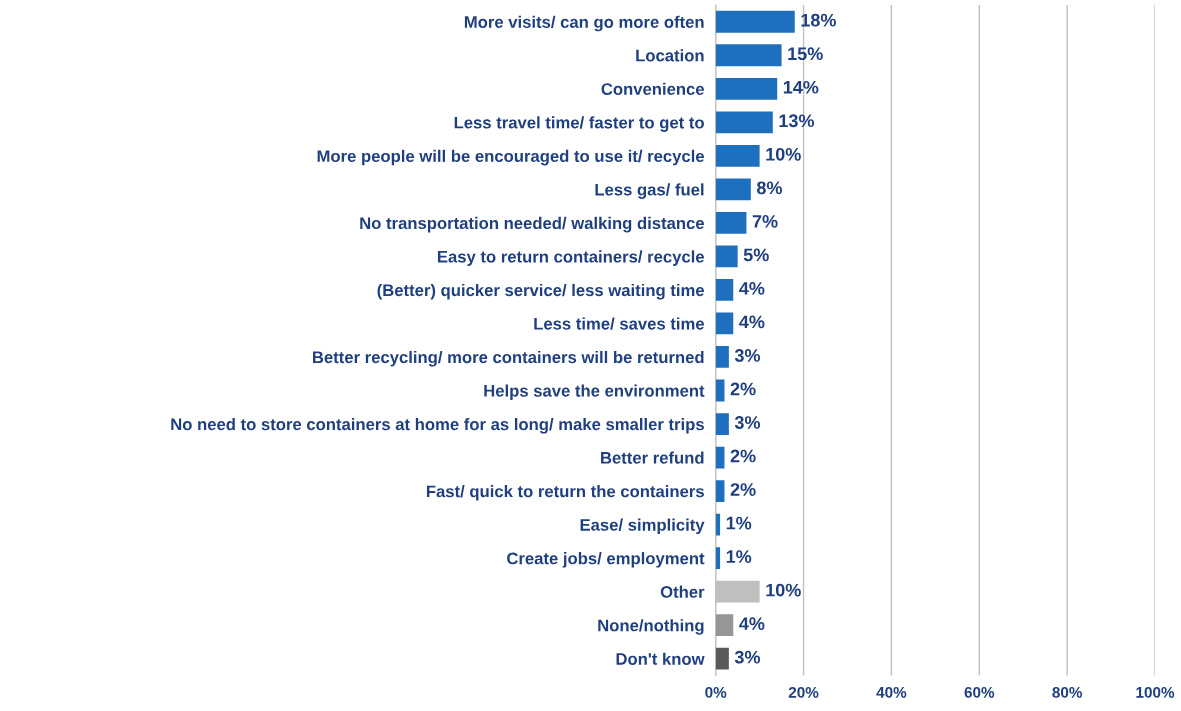 Image resolution: width=1181 pixels, height=711 pixels. Describe the element at coordinates (541, 291) in the screenshot. I see `y-tick-label: (Better) quicker service/ less waiting time` at that location.